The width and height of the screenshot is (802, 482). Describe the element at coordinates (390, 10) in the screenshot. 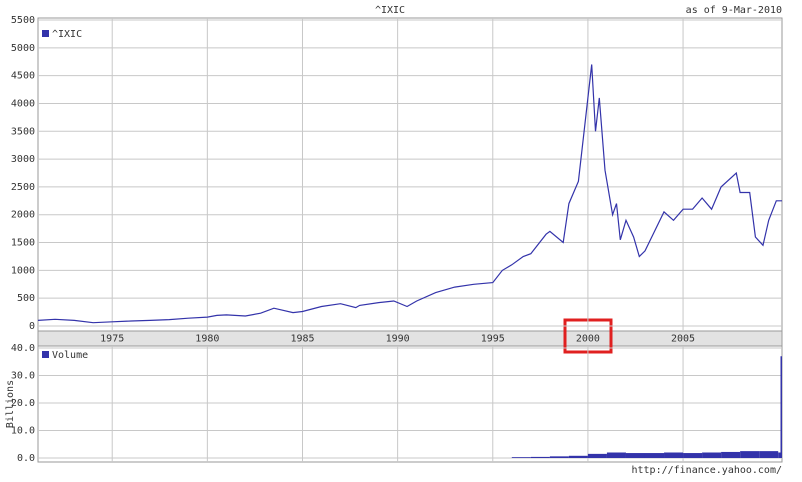

I see `chart-title: ^IXIC` at that location.